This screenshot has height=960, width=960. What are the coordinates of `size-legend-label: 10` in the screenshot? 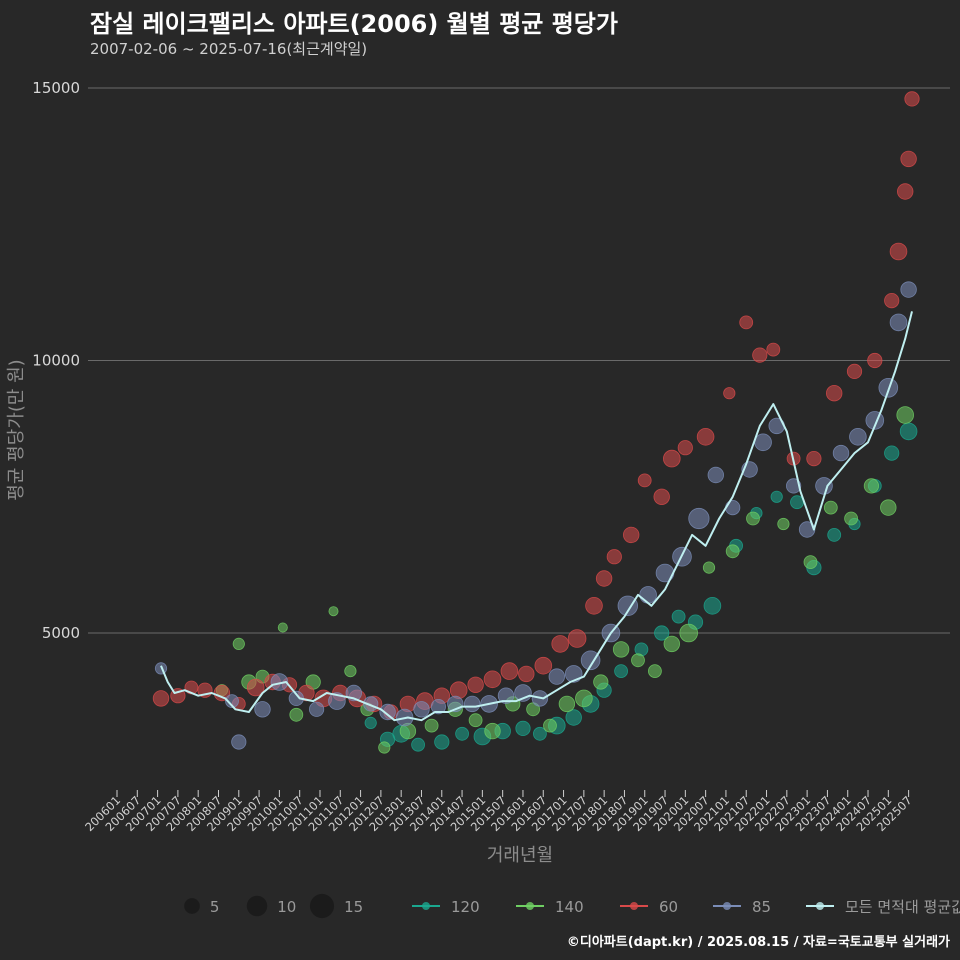 It's located at (286, 907).